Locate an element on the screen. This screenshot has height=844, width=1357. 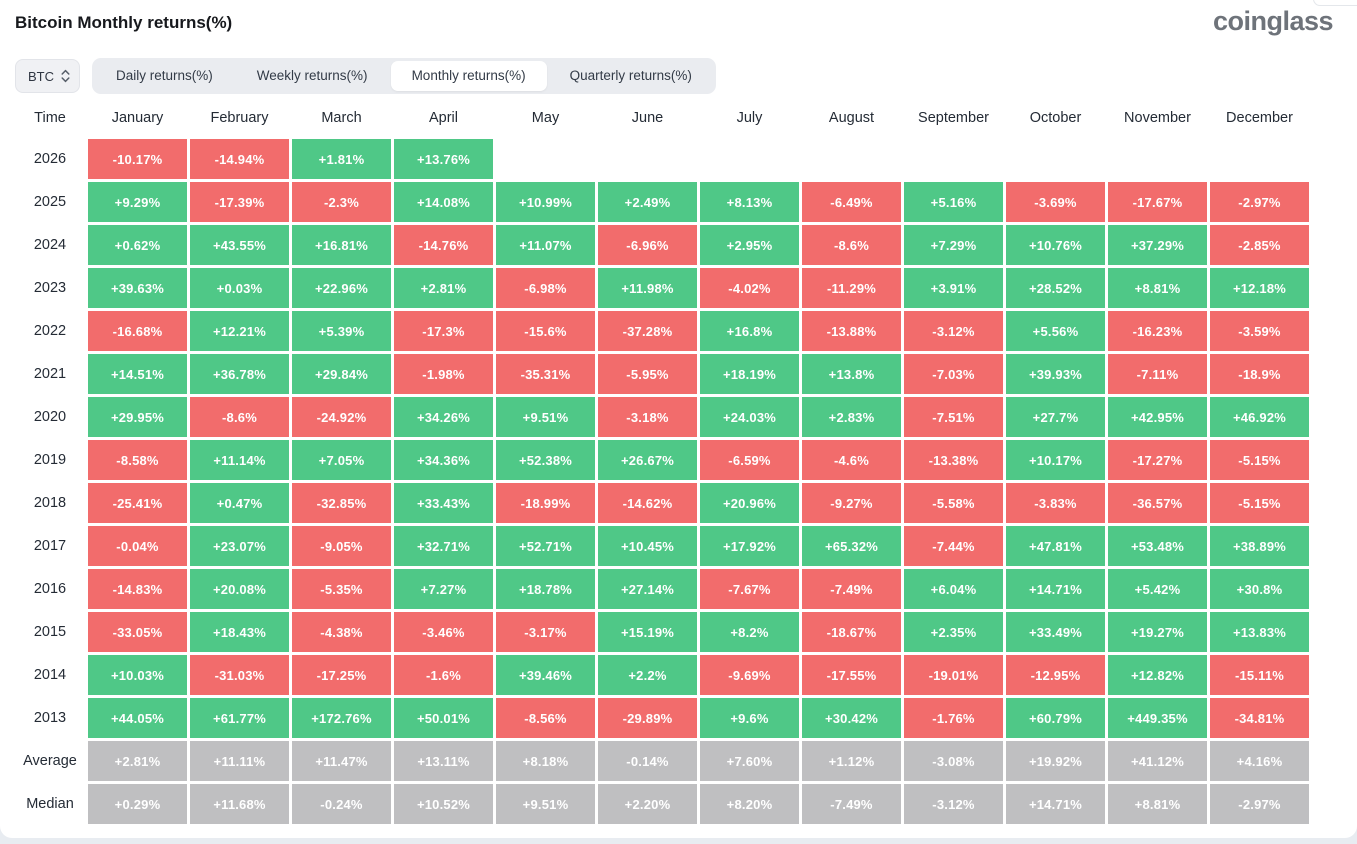
tab-quarterly-returns: Quarterly returns(%) is located at coordinates (630, 75).